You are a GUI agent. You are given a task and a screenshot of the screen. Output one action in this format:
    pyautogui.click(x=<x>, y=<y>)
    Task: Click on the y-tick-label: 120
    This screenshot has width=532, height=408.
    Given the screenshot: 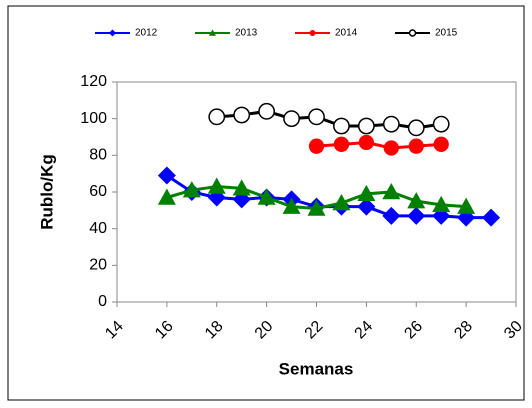 What is the action you would take?
    pyautogui.click(x=93, y=81)
    